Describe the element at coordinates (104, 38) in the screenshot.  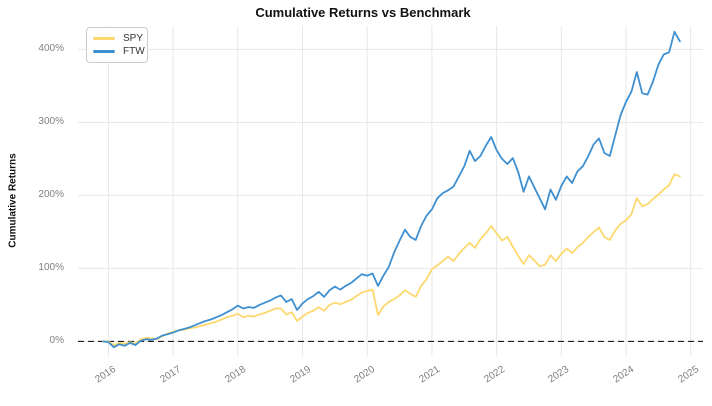
I see `spy-line-swatch-icon` at that location.